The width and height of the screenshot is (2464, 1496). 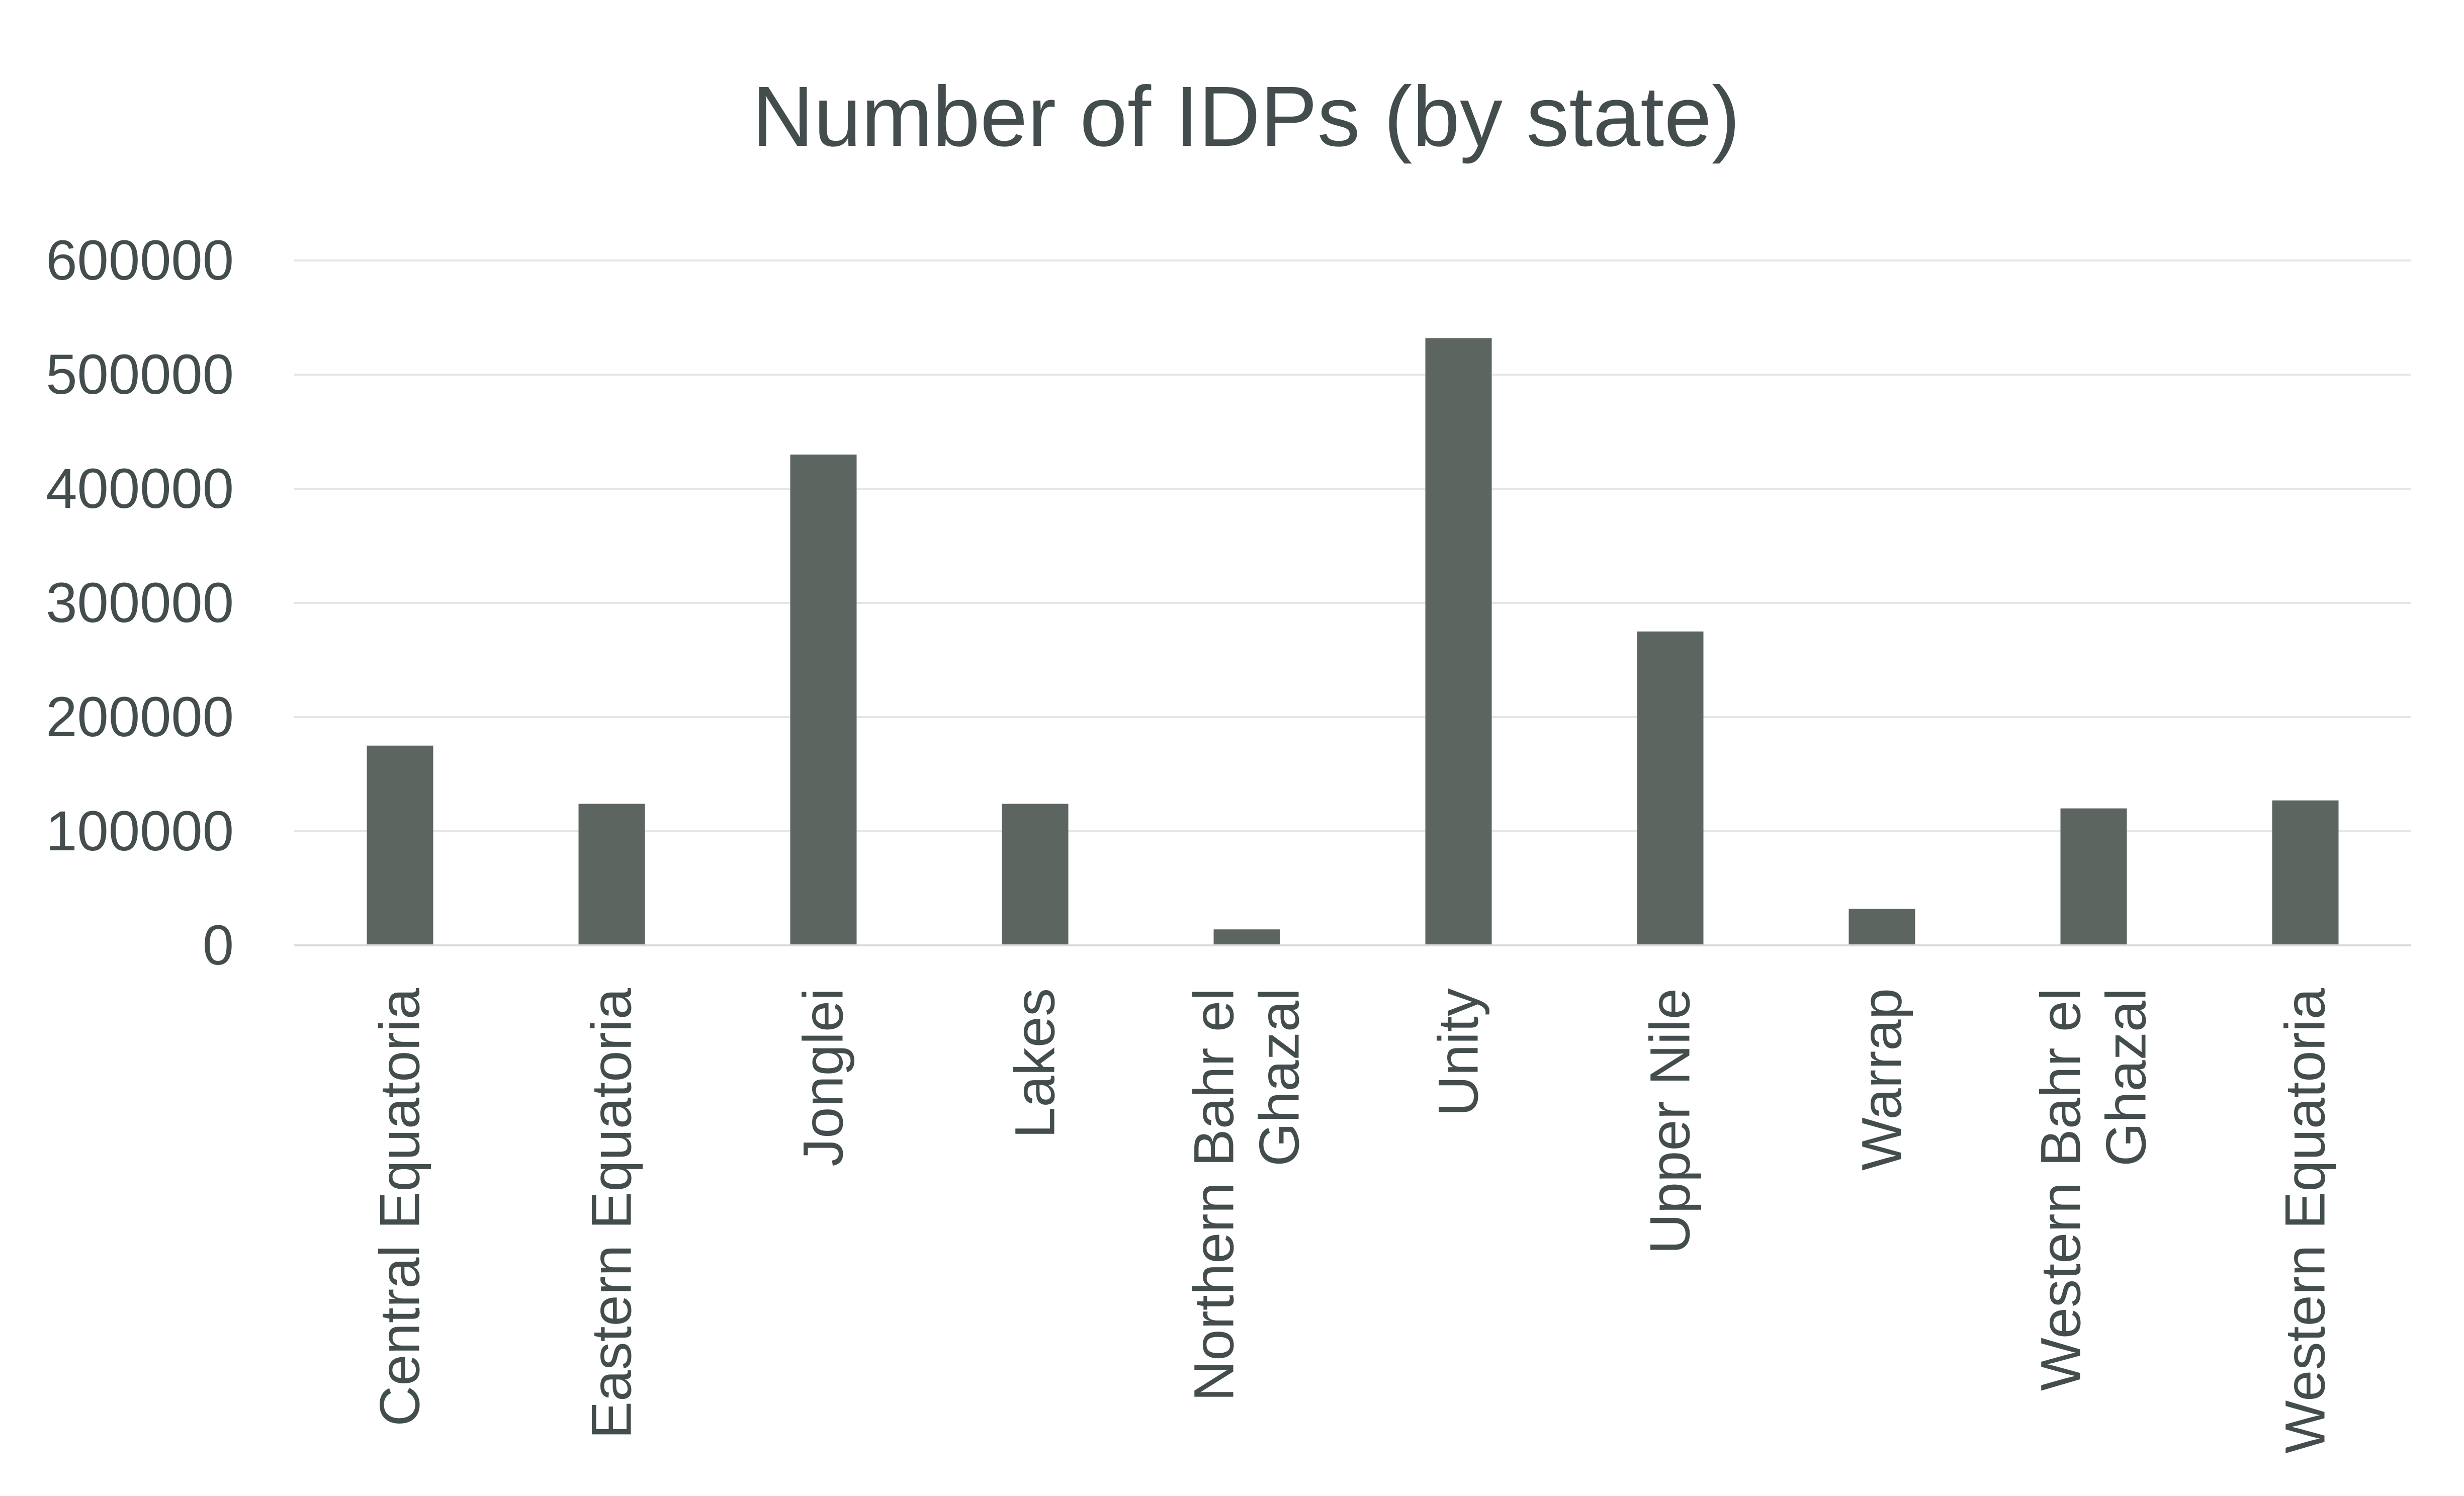 What do you see at coordinates (1458, 641) in the screenshot?
I see `bar-unity` at bounding box center [1458, 641].